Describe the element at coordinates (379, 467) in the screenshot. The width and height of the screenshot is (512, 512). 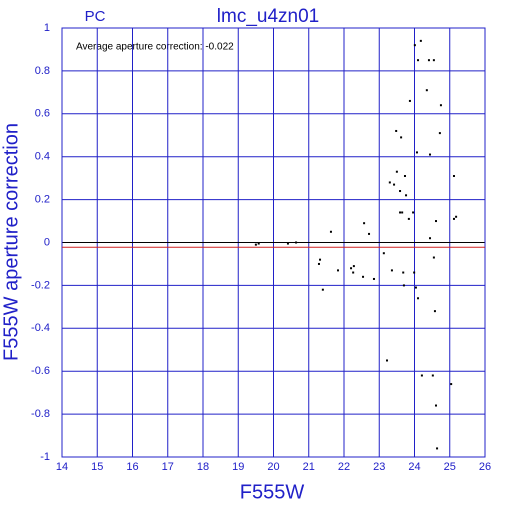
I see `x-tick-label: 23` at that location.